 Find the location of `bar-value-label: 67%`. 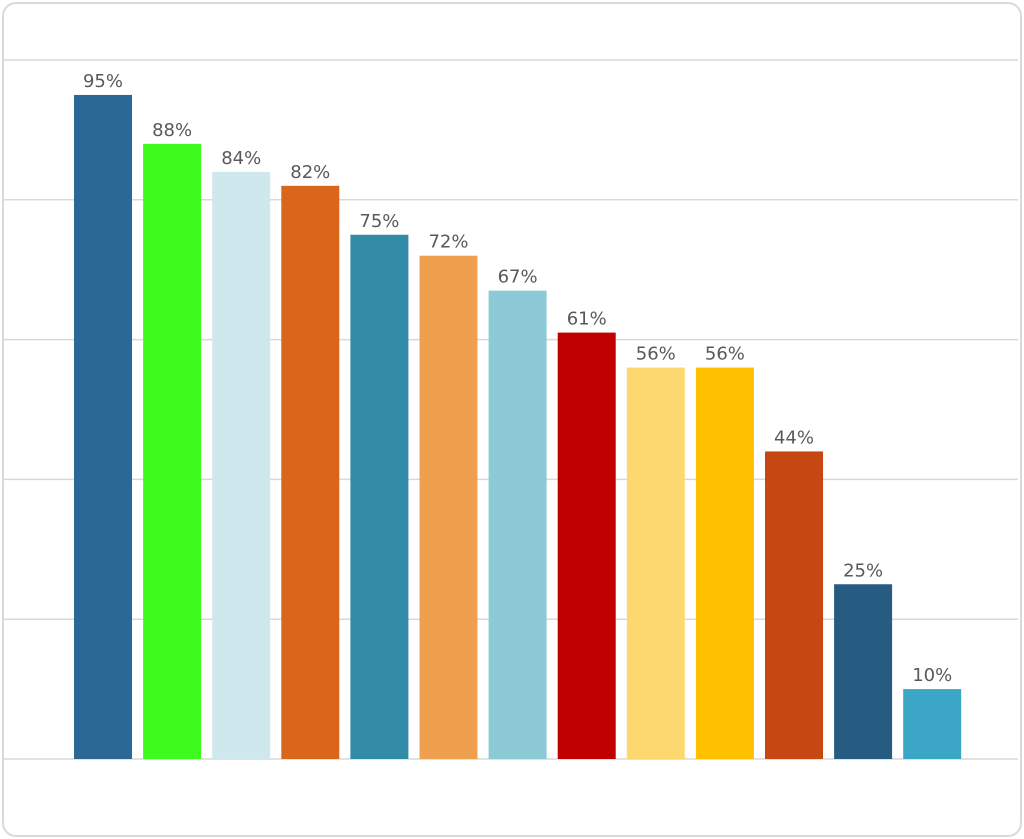

bar-value-label: 67% is located at coordinates (518, 277).